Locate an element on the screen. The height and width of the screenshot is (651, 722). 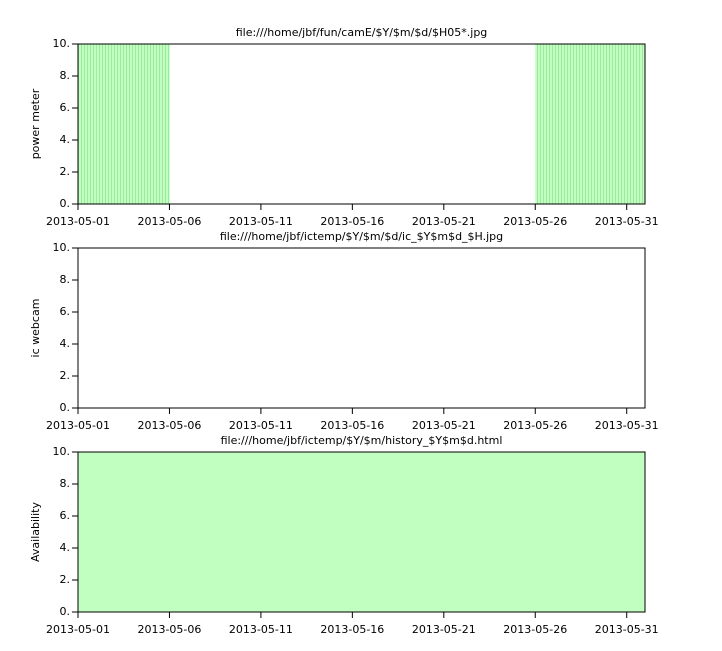
y-axis-label: ic webcam is located at coordinates (35, 328).